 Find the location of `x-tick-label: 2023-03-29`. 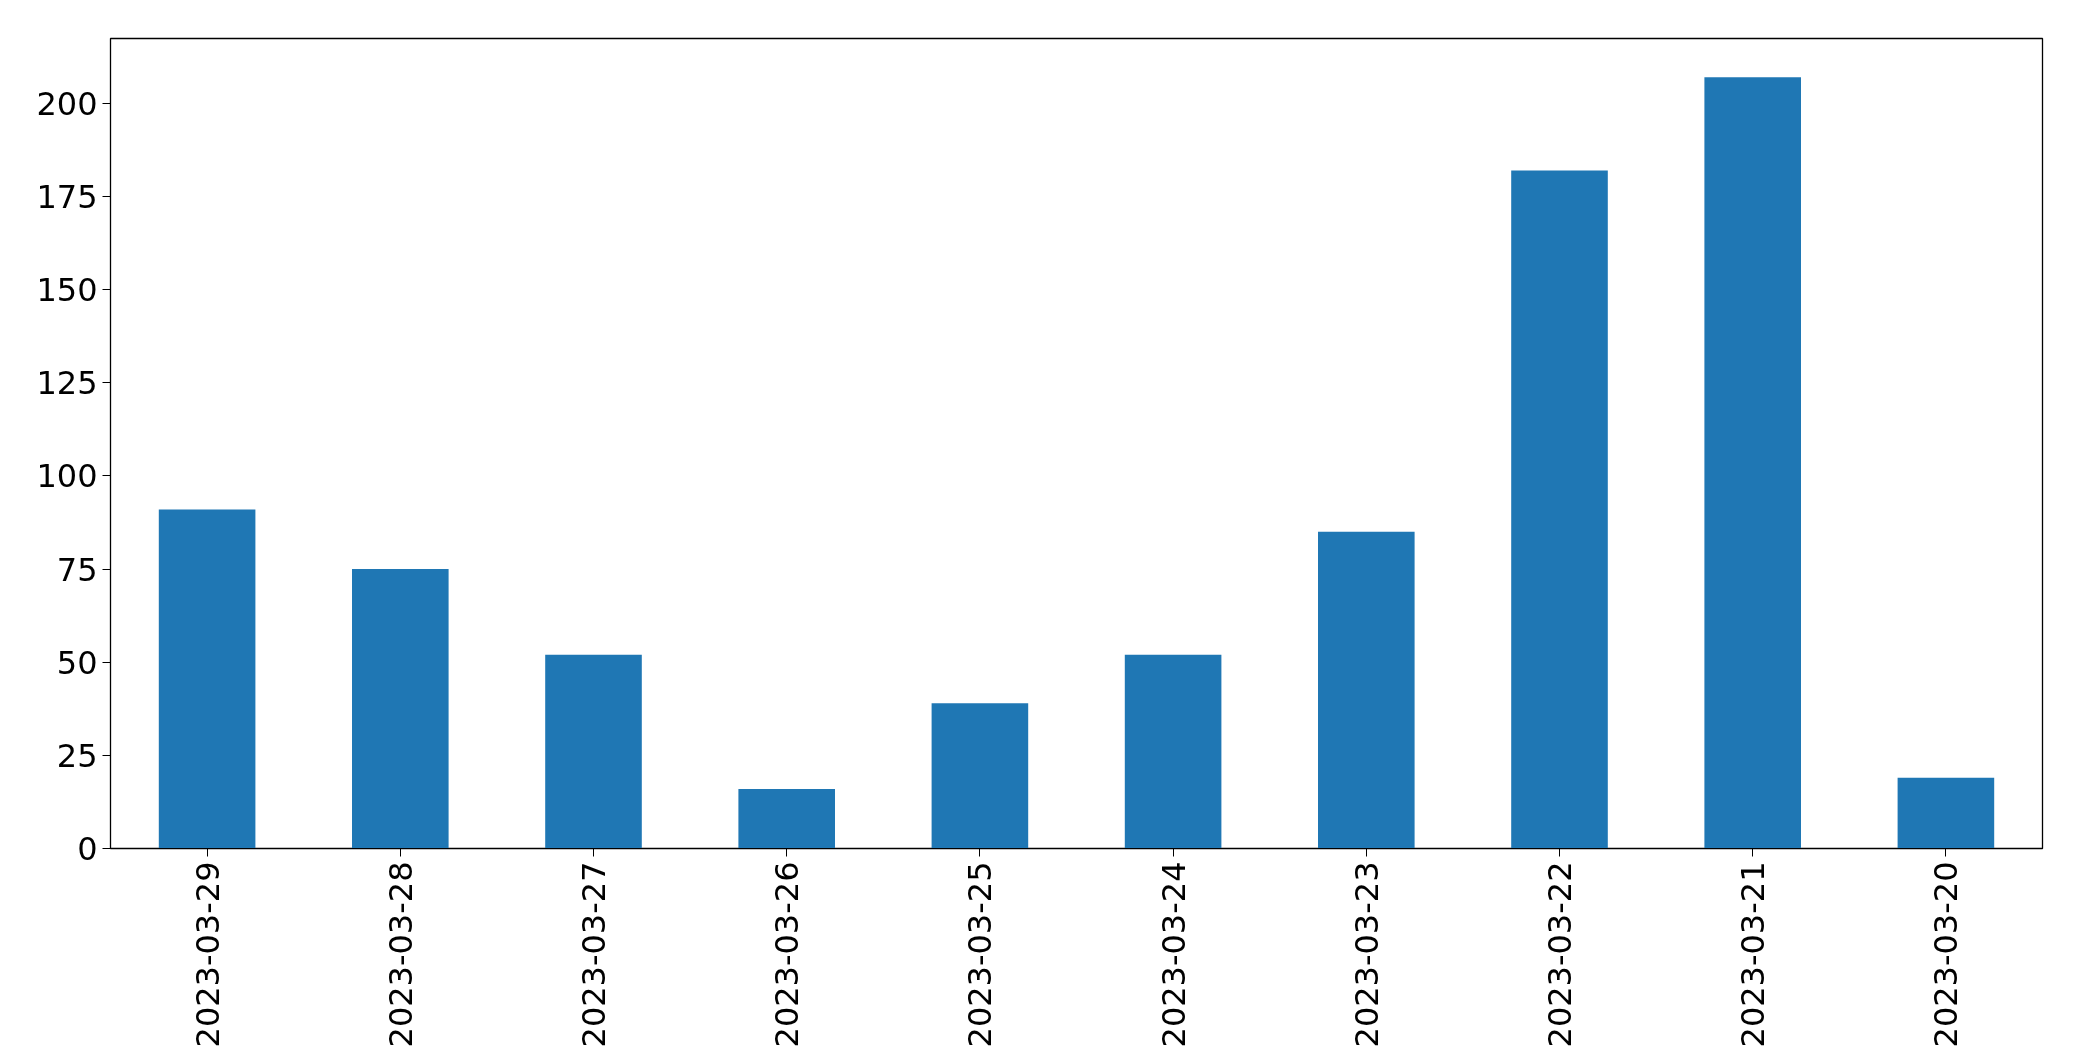

x-tick-label: 2023-03-29 is located at coordinates (207, 954).